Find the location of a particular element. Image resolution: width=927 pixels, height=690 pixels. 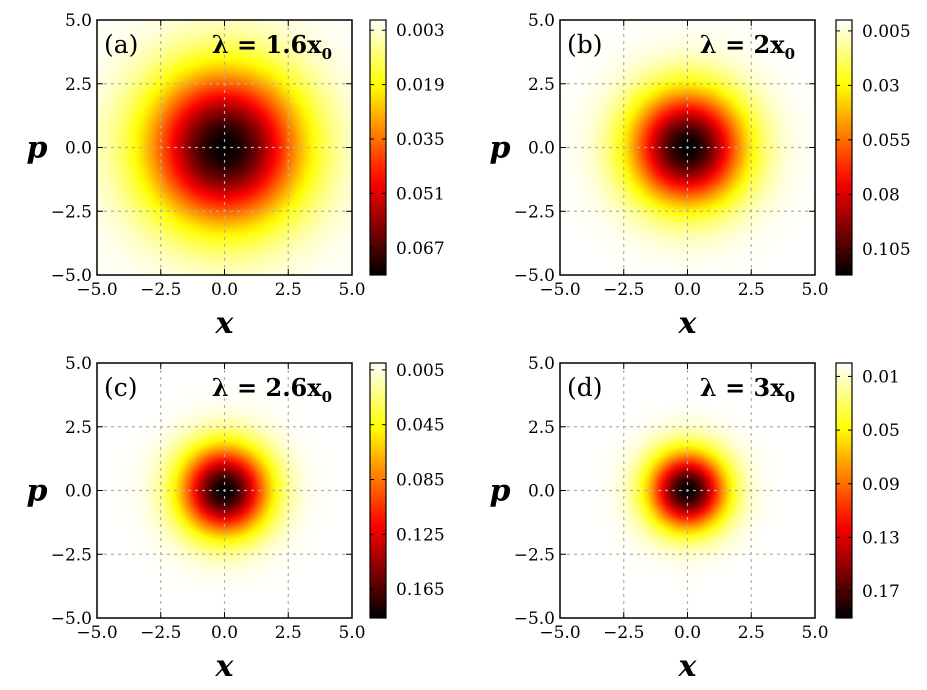

lambda-annotation: λ = 1.6x0 is located at coordinates (272, 46).